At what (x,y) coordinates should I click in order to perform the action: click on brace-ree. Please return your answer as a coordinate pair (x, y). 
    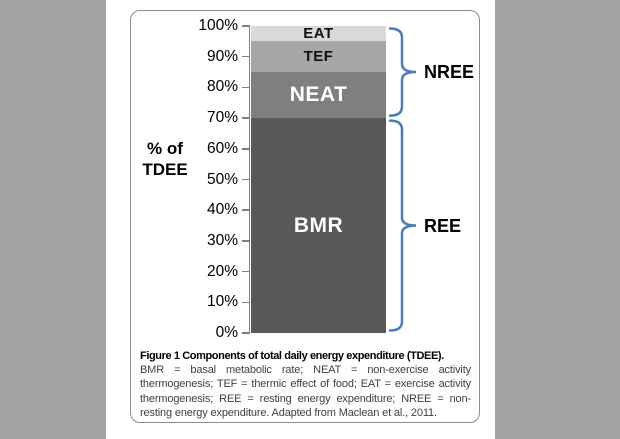
    Looking at the image, I should click on (402, 225).